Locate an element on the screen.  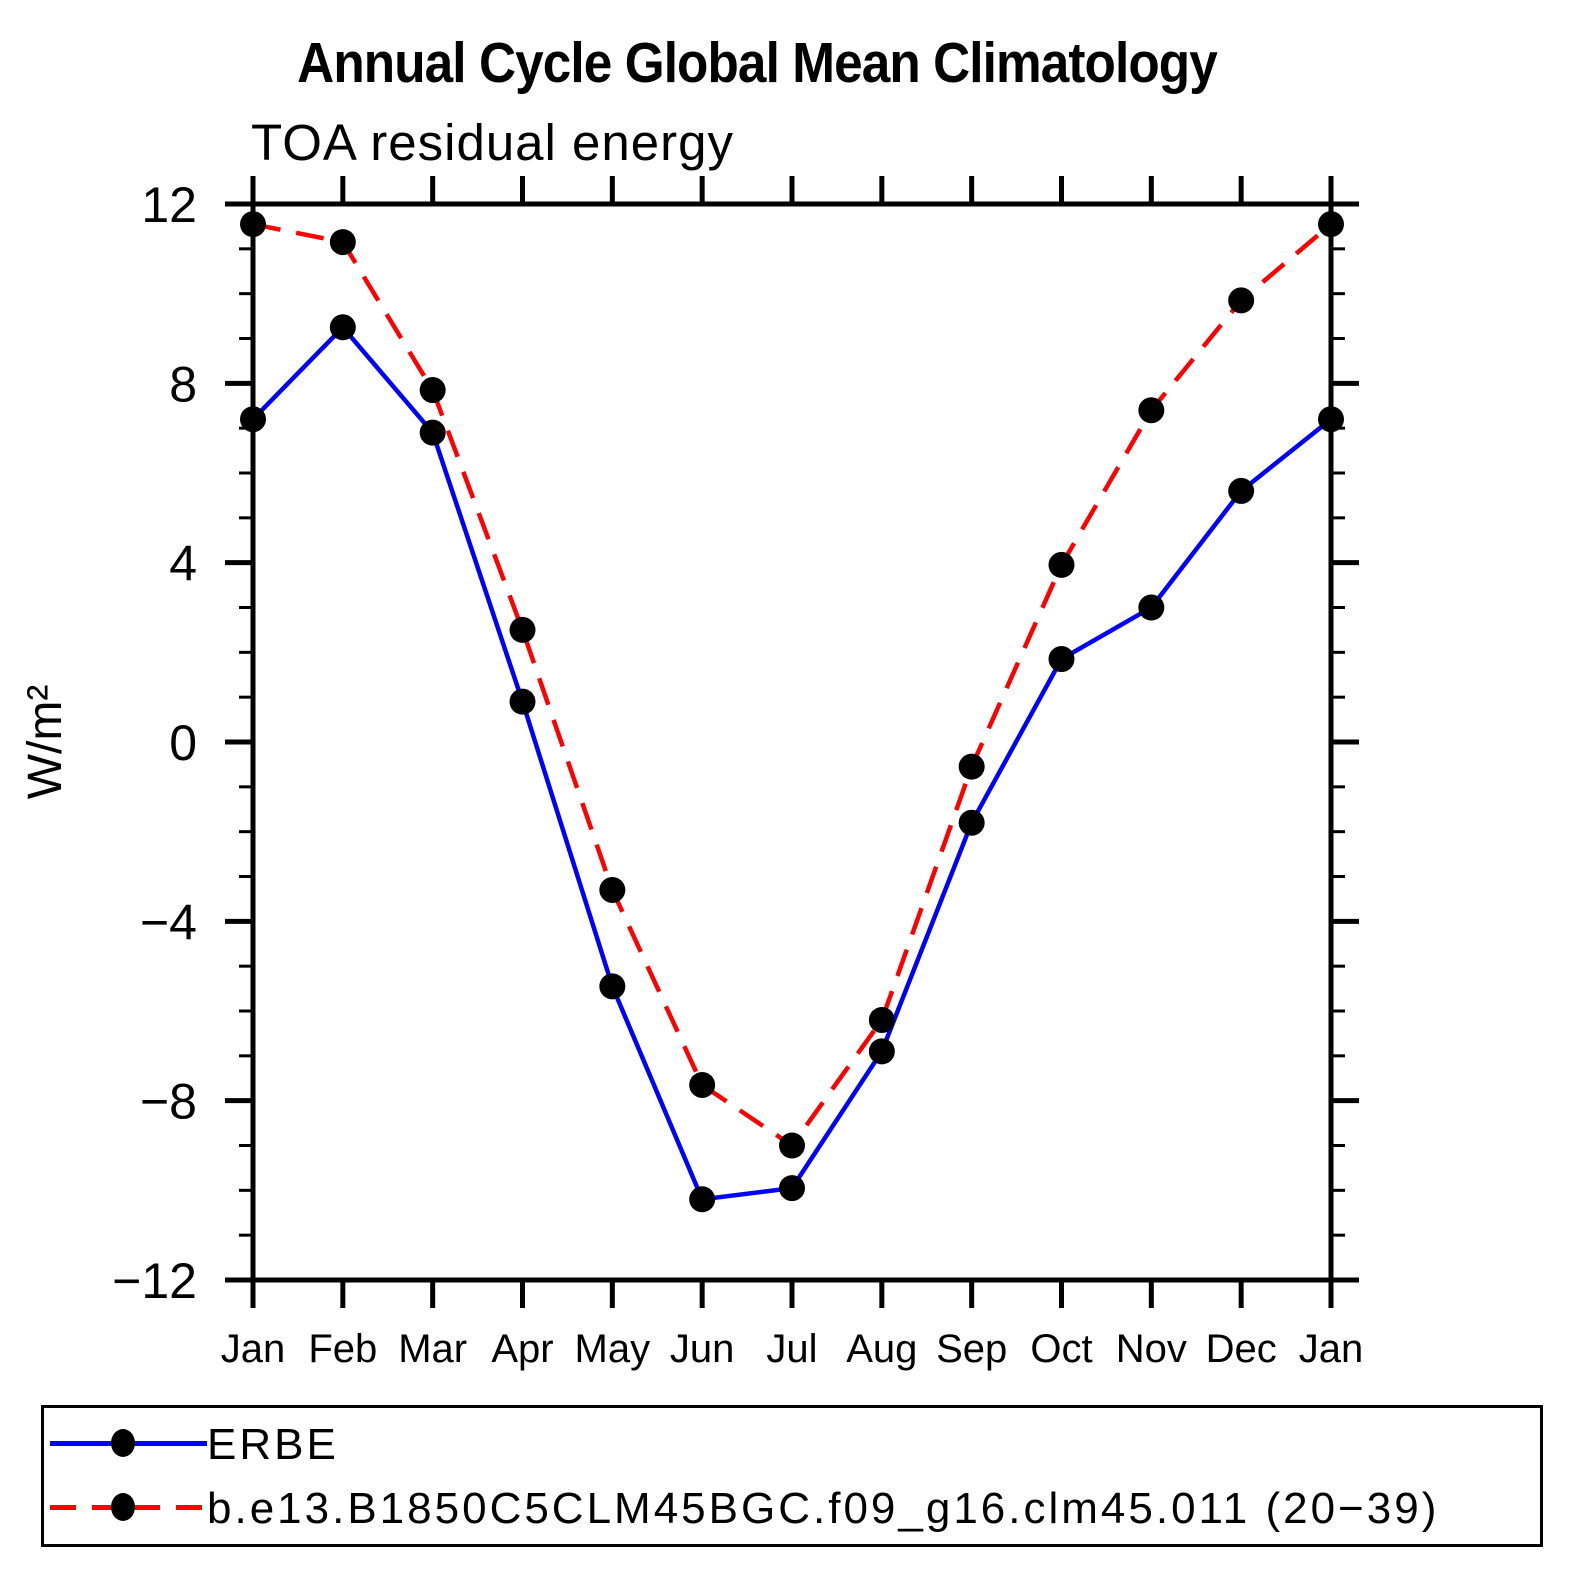
y-tick-label: 8 is located at coordinates (183, 384).